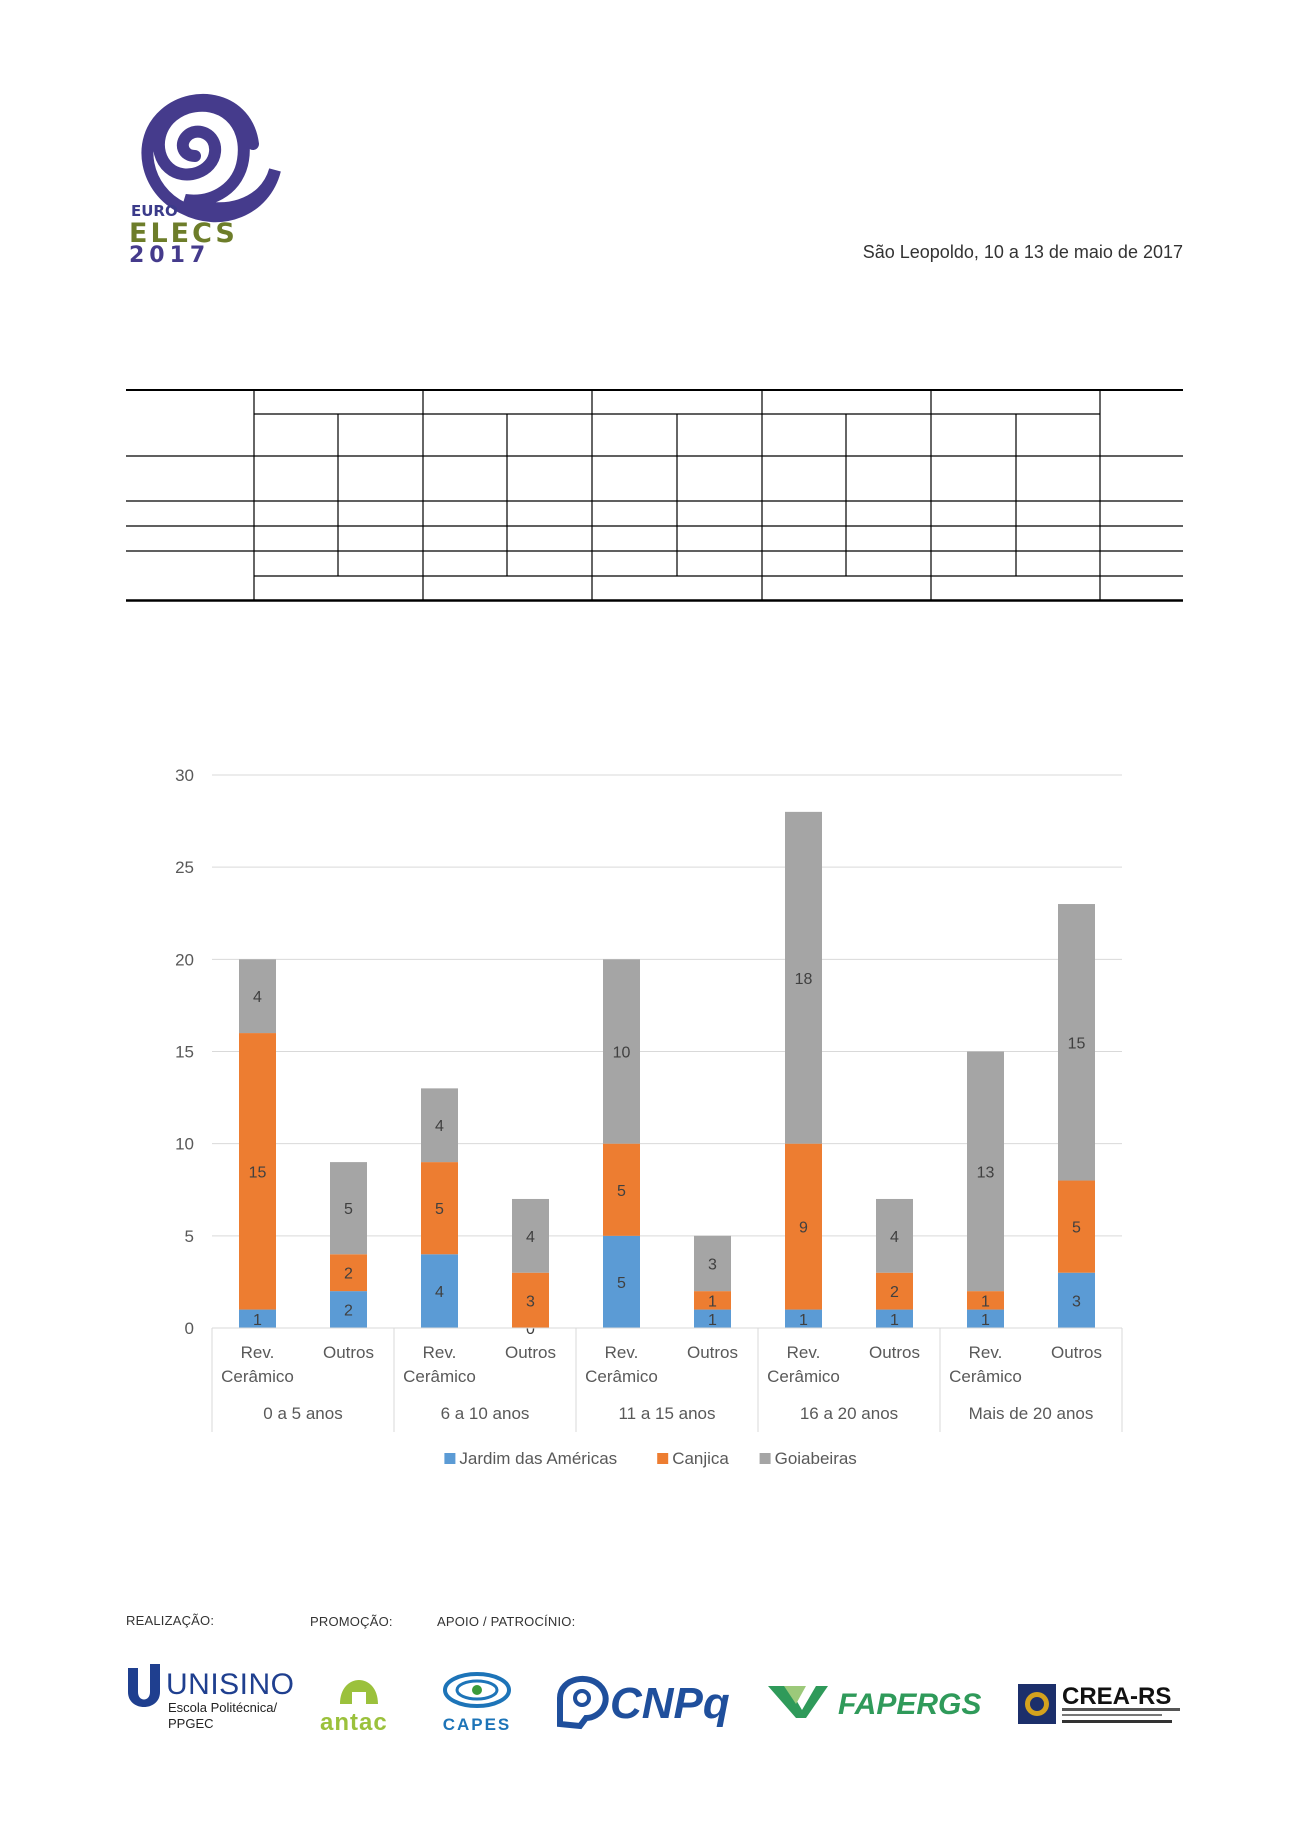  What do you see at coordinates (530, 1329) in the screenshot?
I see `data-label: 0` at bounding box center [530, 1329].